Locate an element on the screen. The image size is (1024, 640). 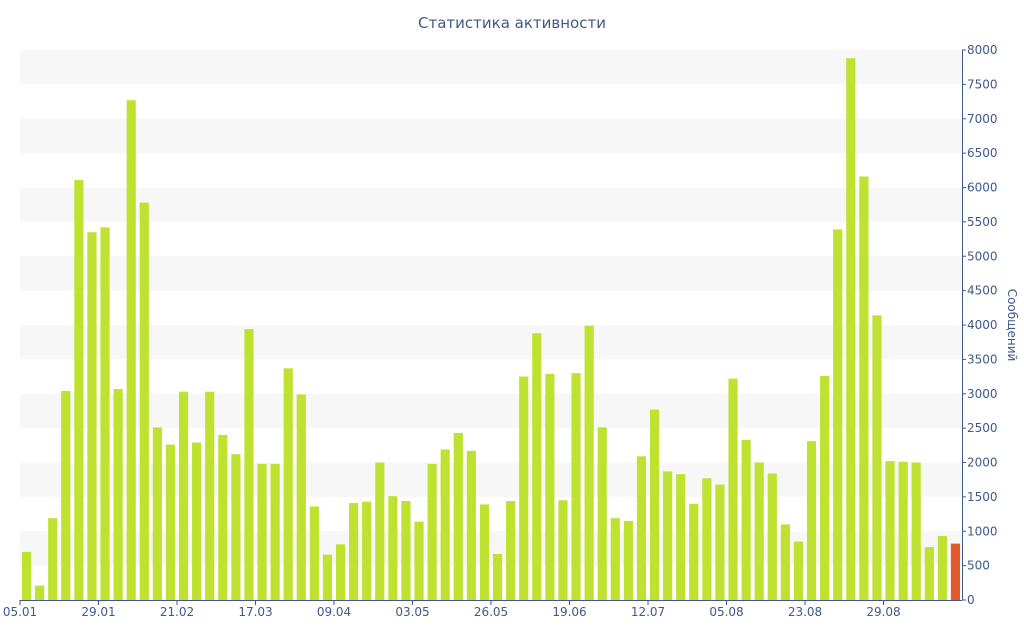
x-tick-label: 21.02 is located at coordinates (177, 612).